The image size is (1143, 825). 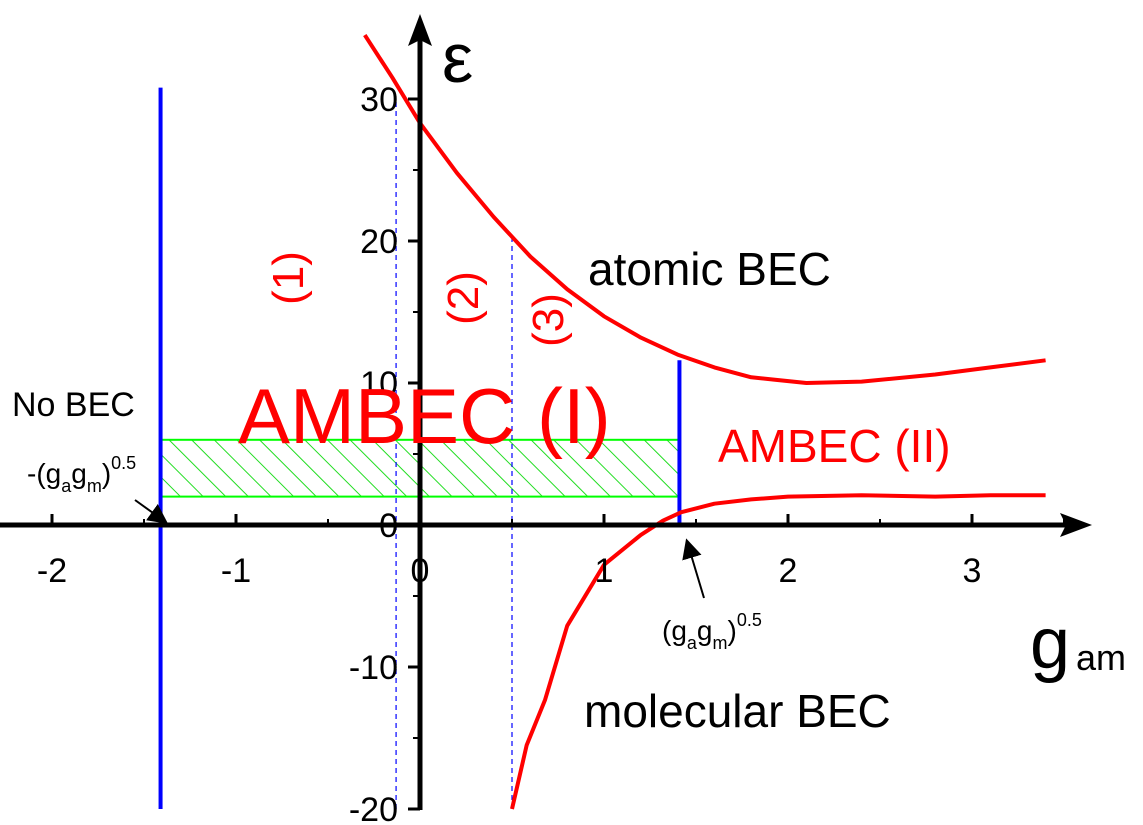 What do you see at coordinates (457, 58) in the screenshot?
I see `y-axis-label: ε` at bounding box center [457, 58].